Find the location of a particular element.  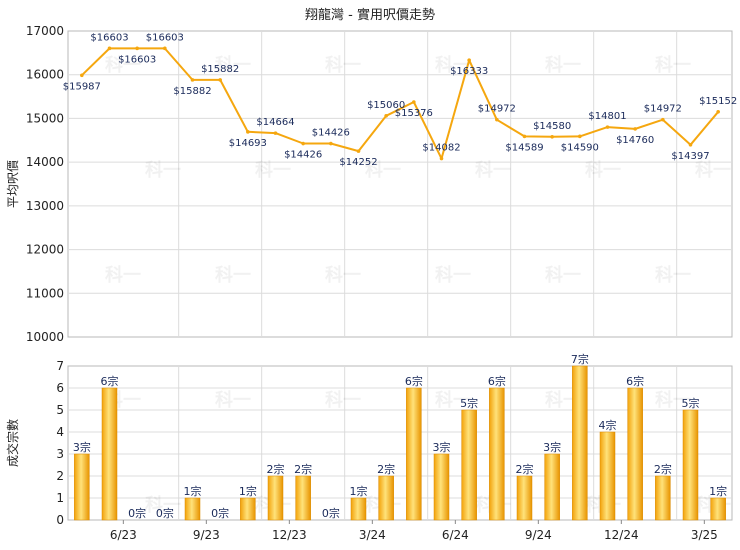

x-tick-label: 6/24 is located at coordinates (455, 535).